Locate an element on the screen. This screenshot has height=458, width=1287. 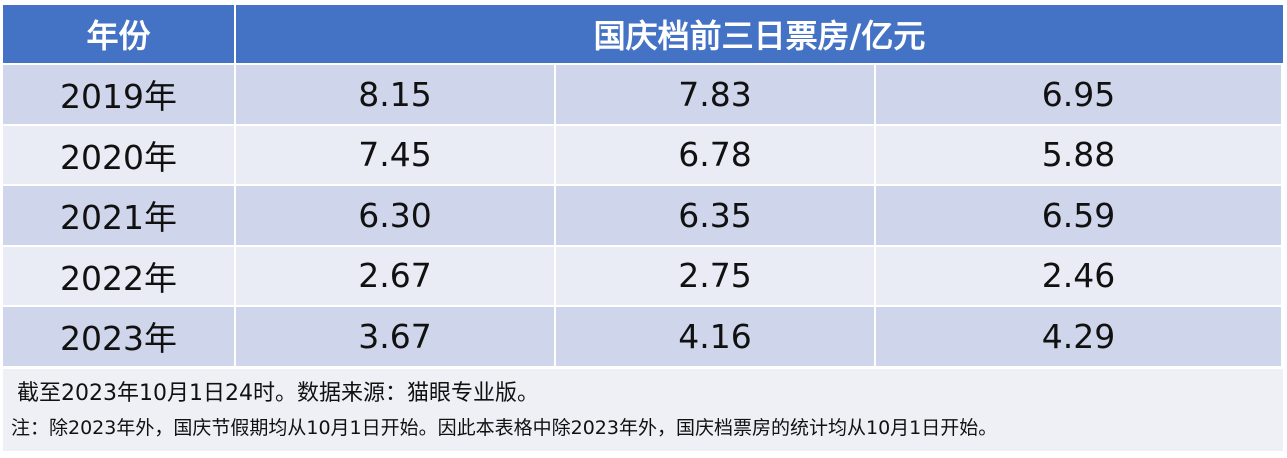
header-cell: 国庆档前三日票房/亿元 is located at coordinates (759, 34).